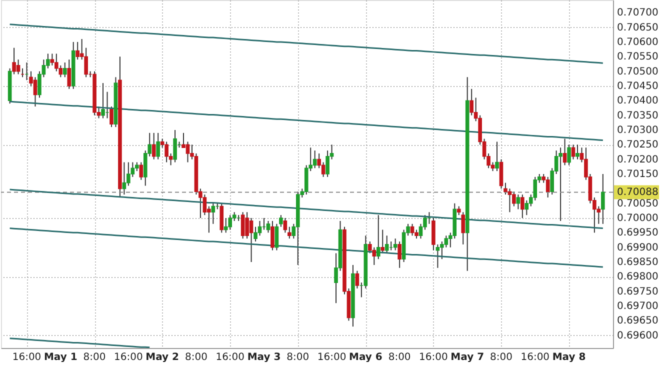 The width and height of the screenshot is (660, 366). Describe the element at coordinates (637, 28) in the screenshot. I see `y-tick-label: 0.70650` at that location.